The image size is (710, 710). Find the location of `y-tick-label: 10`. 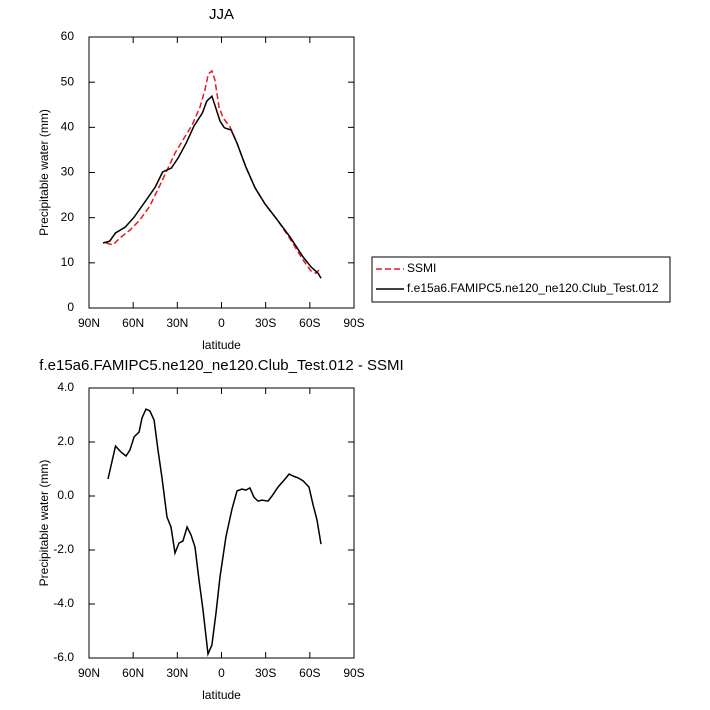

y-tick-label: 10 is located at coordinates (68, 262).